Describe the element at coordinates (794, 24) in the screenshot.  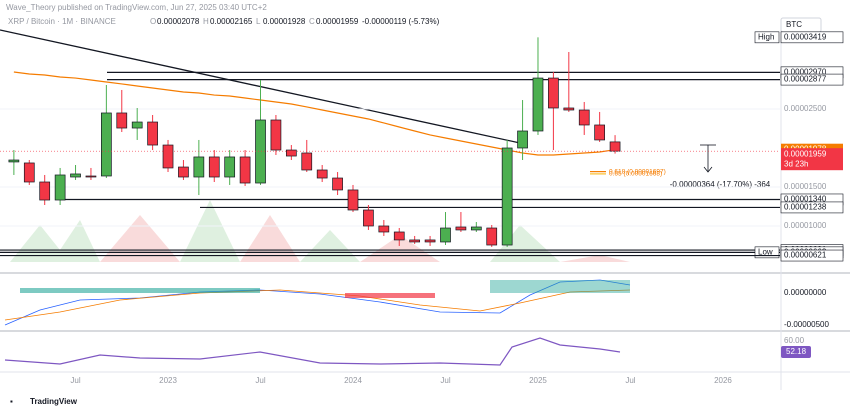
I see `currency: BTC` at that location.